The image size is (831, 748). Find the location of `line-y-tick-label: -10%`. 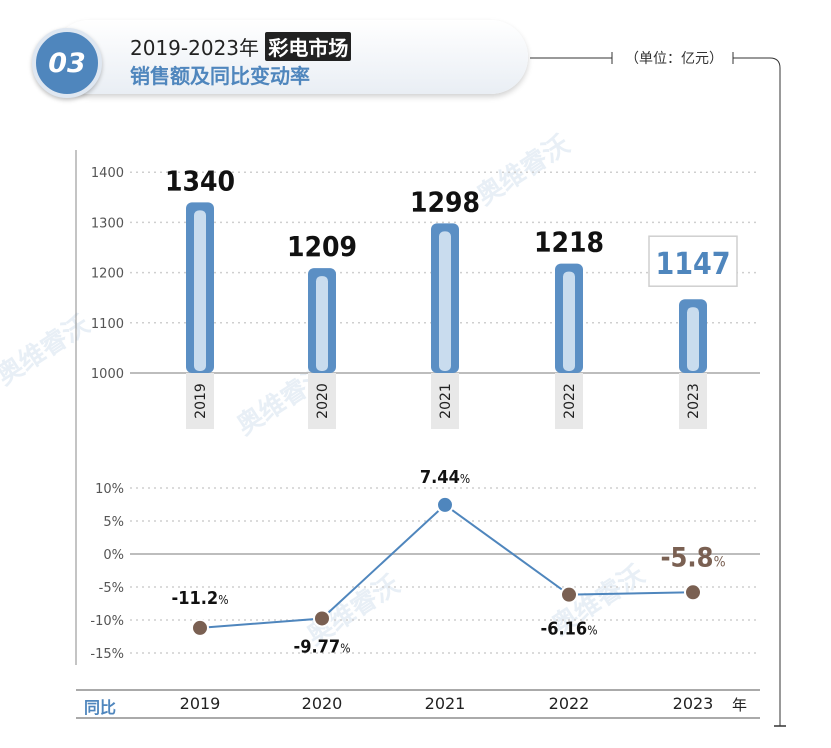

line-y-tick-label: -10% is located at coordinates (107, 621).